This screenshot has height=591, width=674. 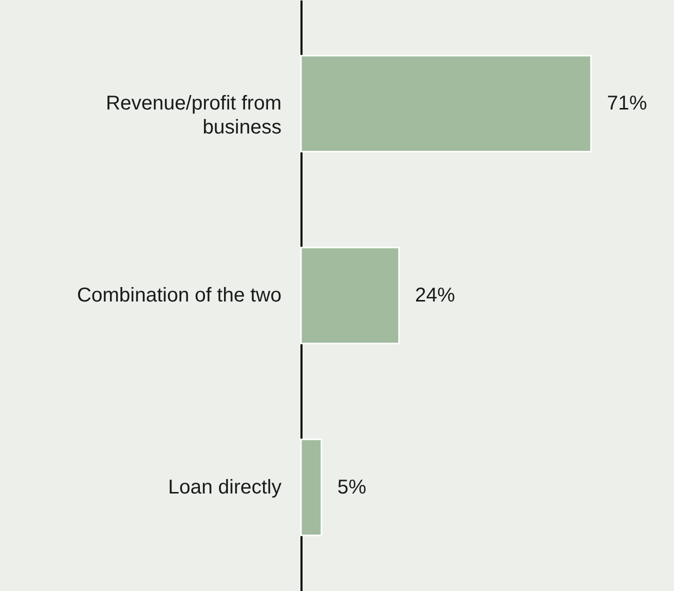 I want to click on data-label: 5%, so click(x=352, y=487).